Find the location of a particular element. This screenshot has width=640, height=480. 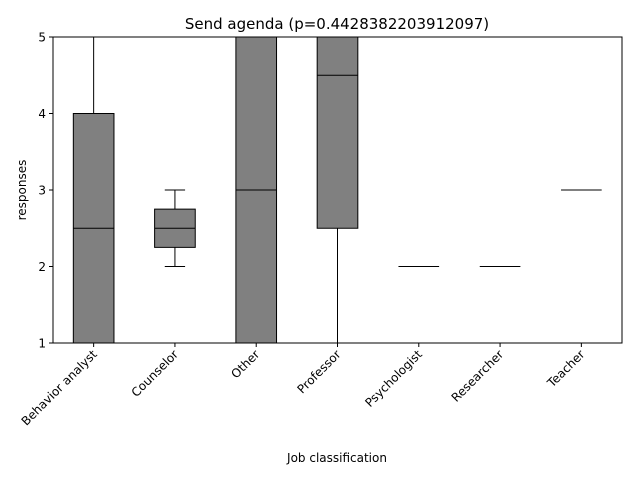

x-tick-label: Counselor is located at coordinates (155, 373).